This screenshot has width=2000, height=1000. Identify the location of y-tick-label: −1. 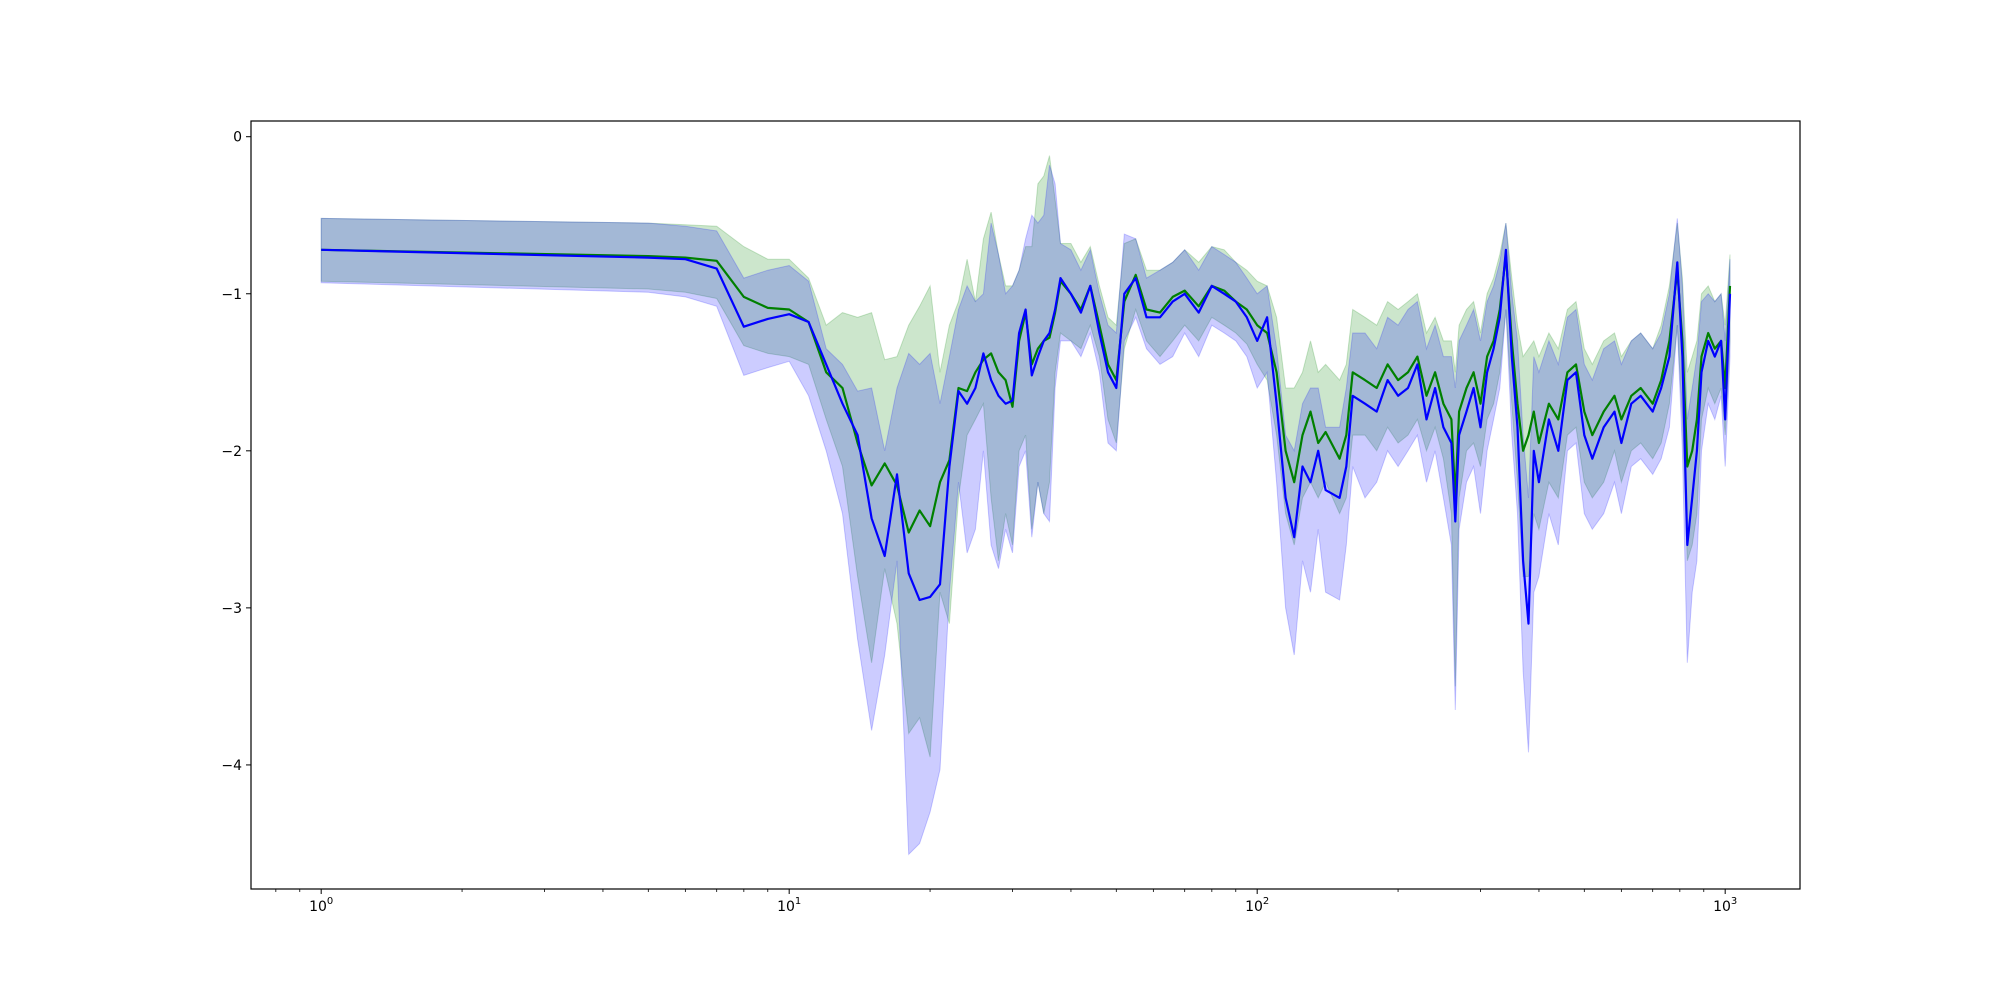
(231, 295).